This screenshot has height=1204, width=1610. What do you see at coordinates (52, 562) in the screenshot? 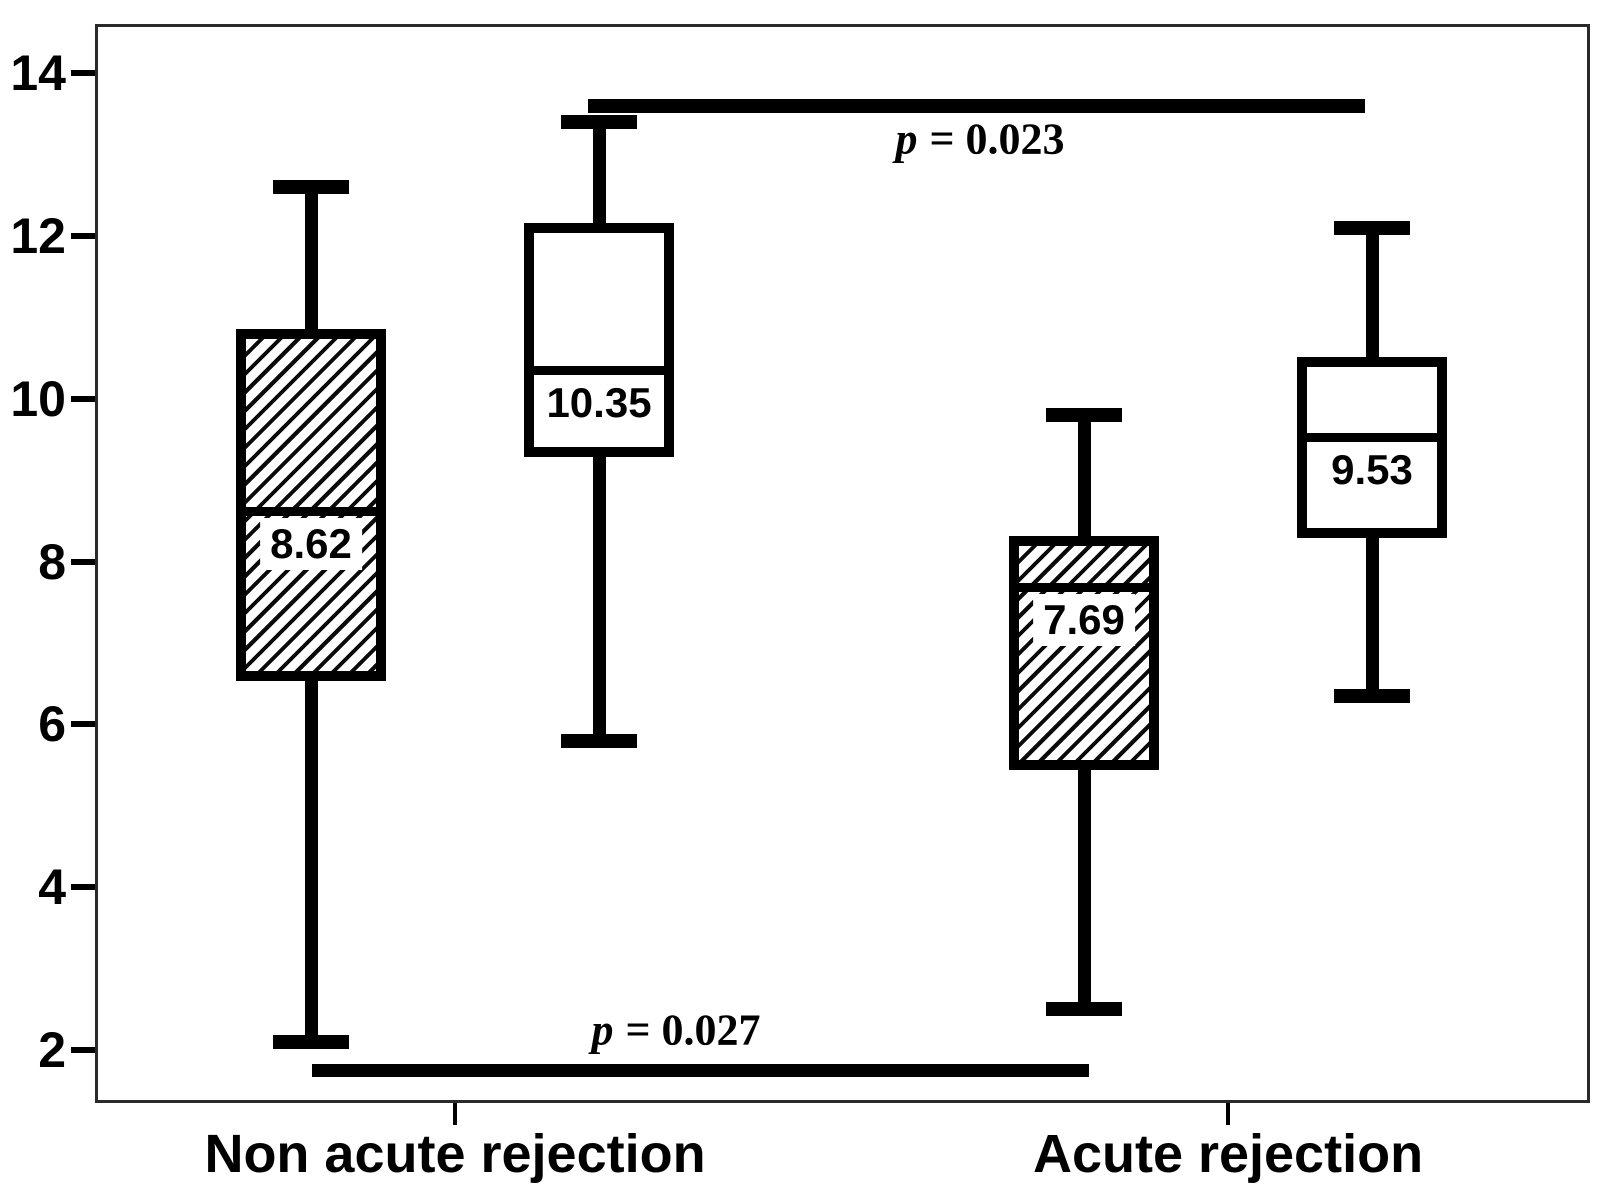
I see `y-axis-tick-label: 8` at bounding box center [52, 562].